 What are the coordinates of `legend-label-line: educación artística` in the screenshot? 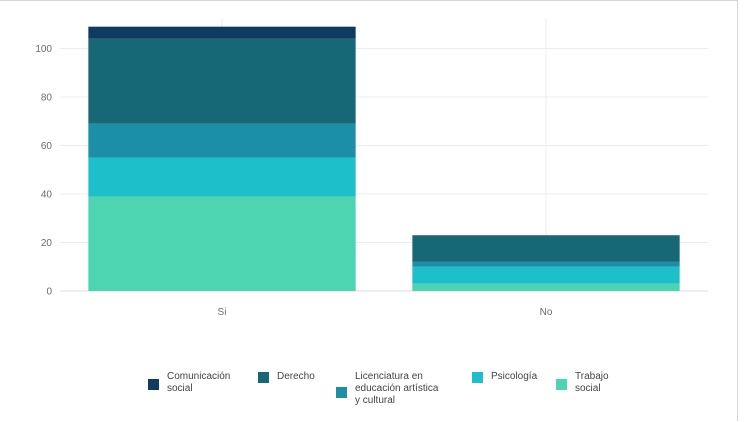 It's located at (397, 388).